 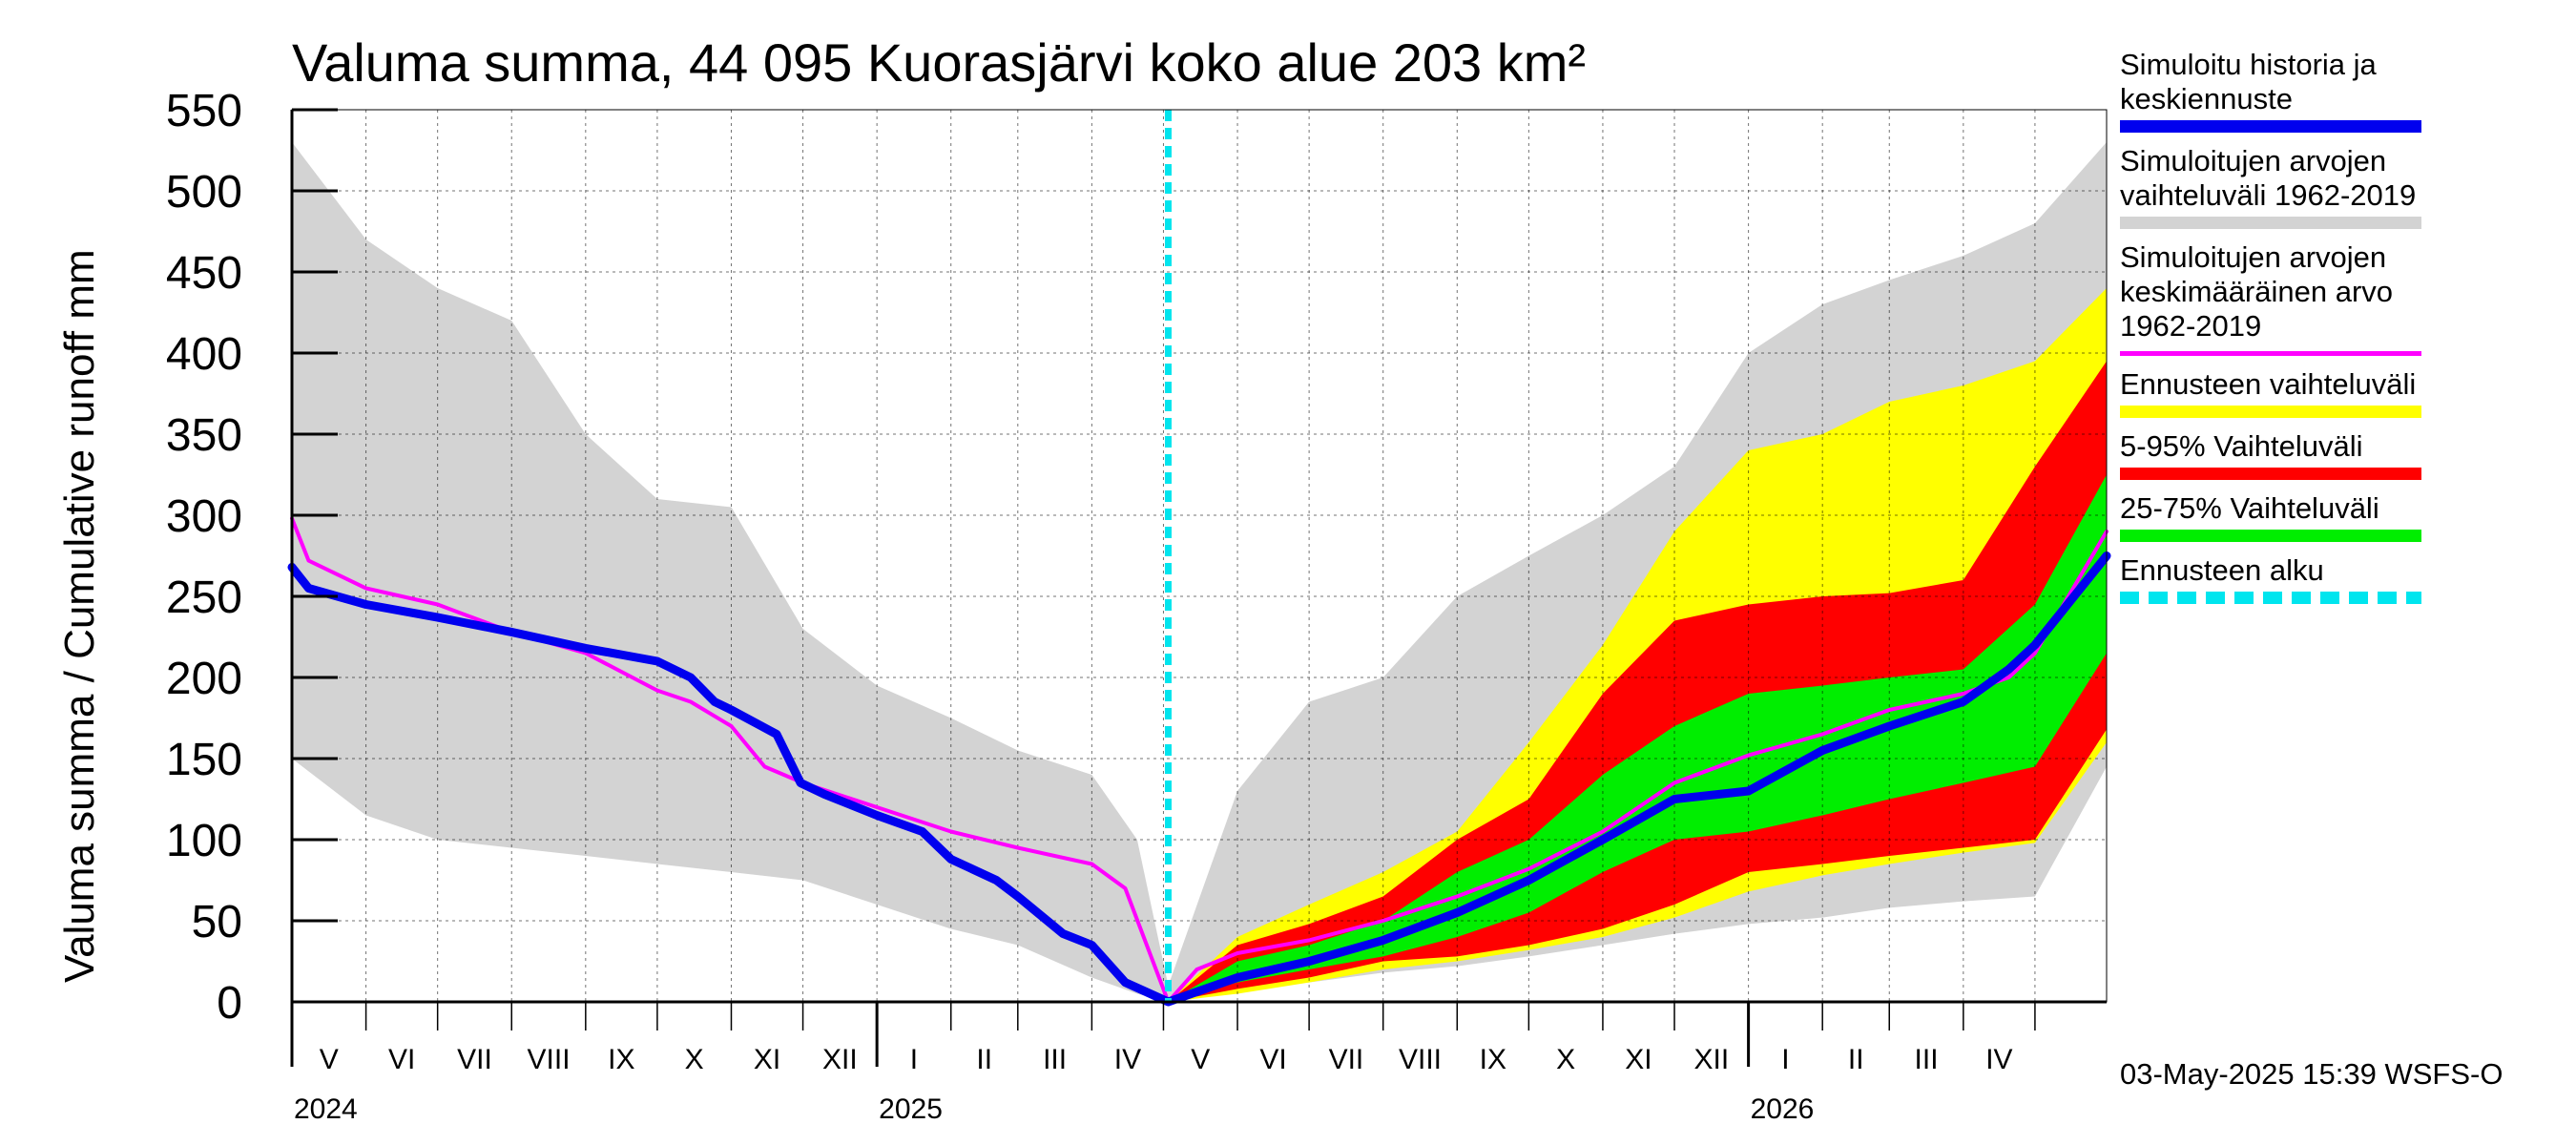 I want to click on footer-timestamp: 03-May-2025 15:39 WSFS-O, so click(x=2311, y=1074).